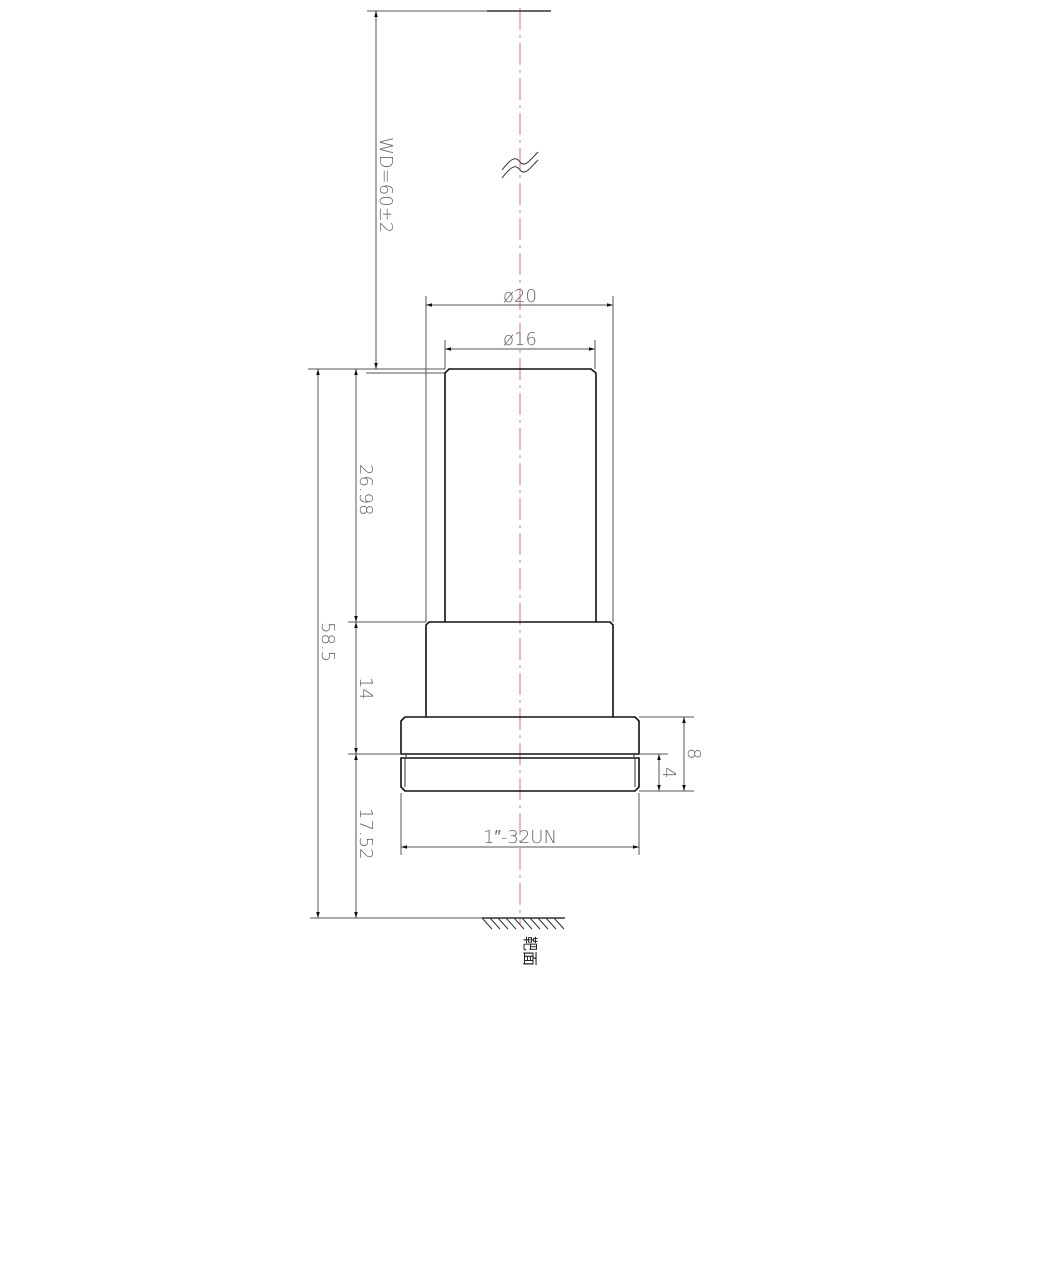  I want to click on tube-length-label: 26.98, so click(365, 490).